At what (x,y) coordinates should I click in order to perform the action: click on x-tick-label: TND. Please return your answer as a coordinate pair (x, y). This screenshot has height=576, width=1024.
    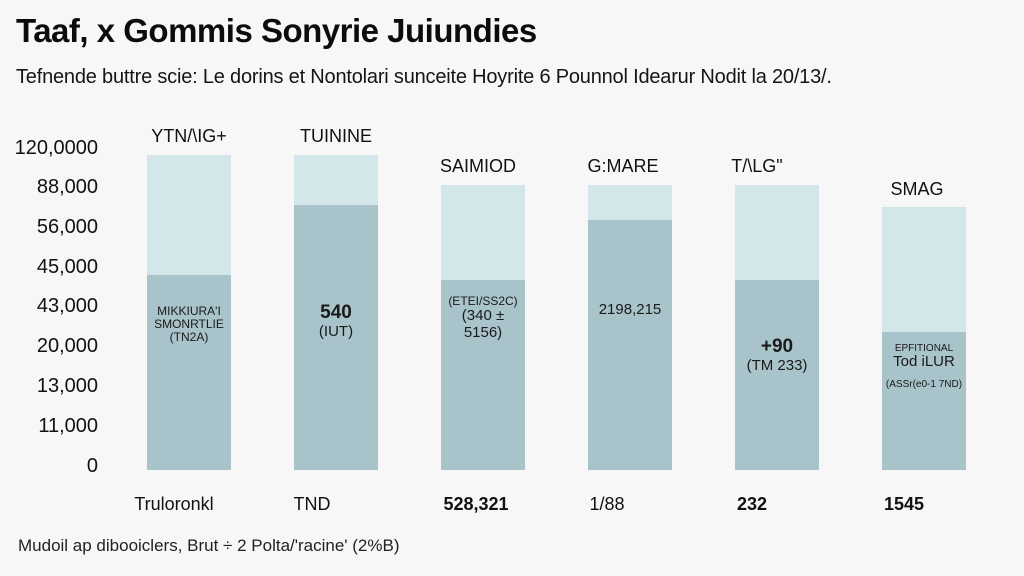
    Looking at the image, I should click on (312, 504).